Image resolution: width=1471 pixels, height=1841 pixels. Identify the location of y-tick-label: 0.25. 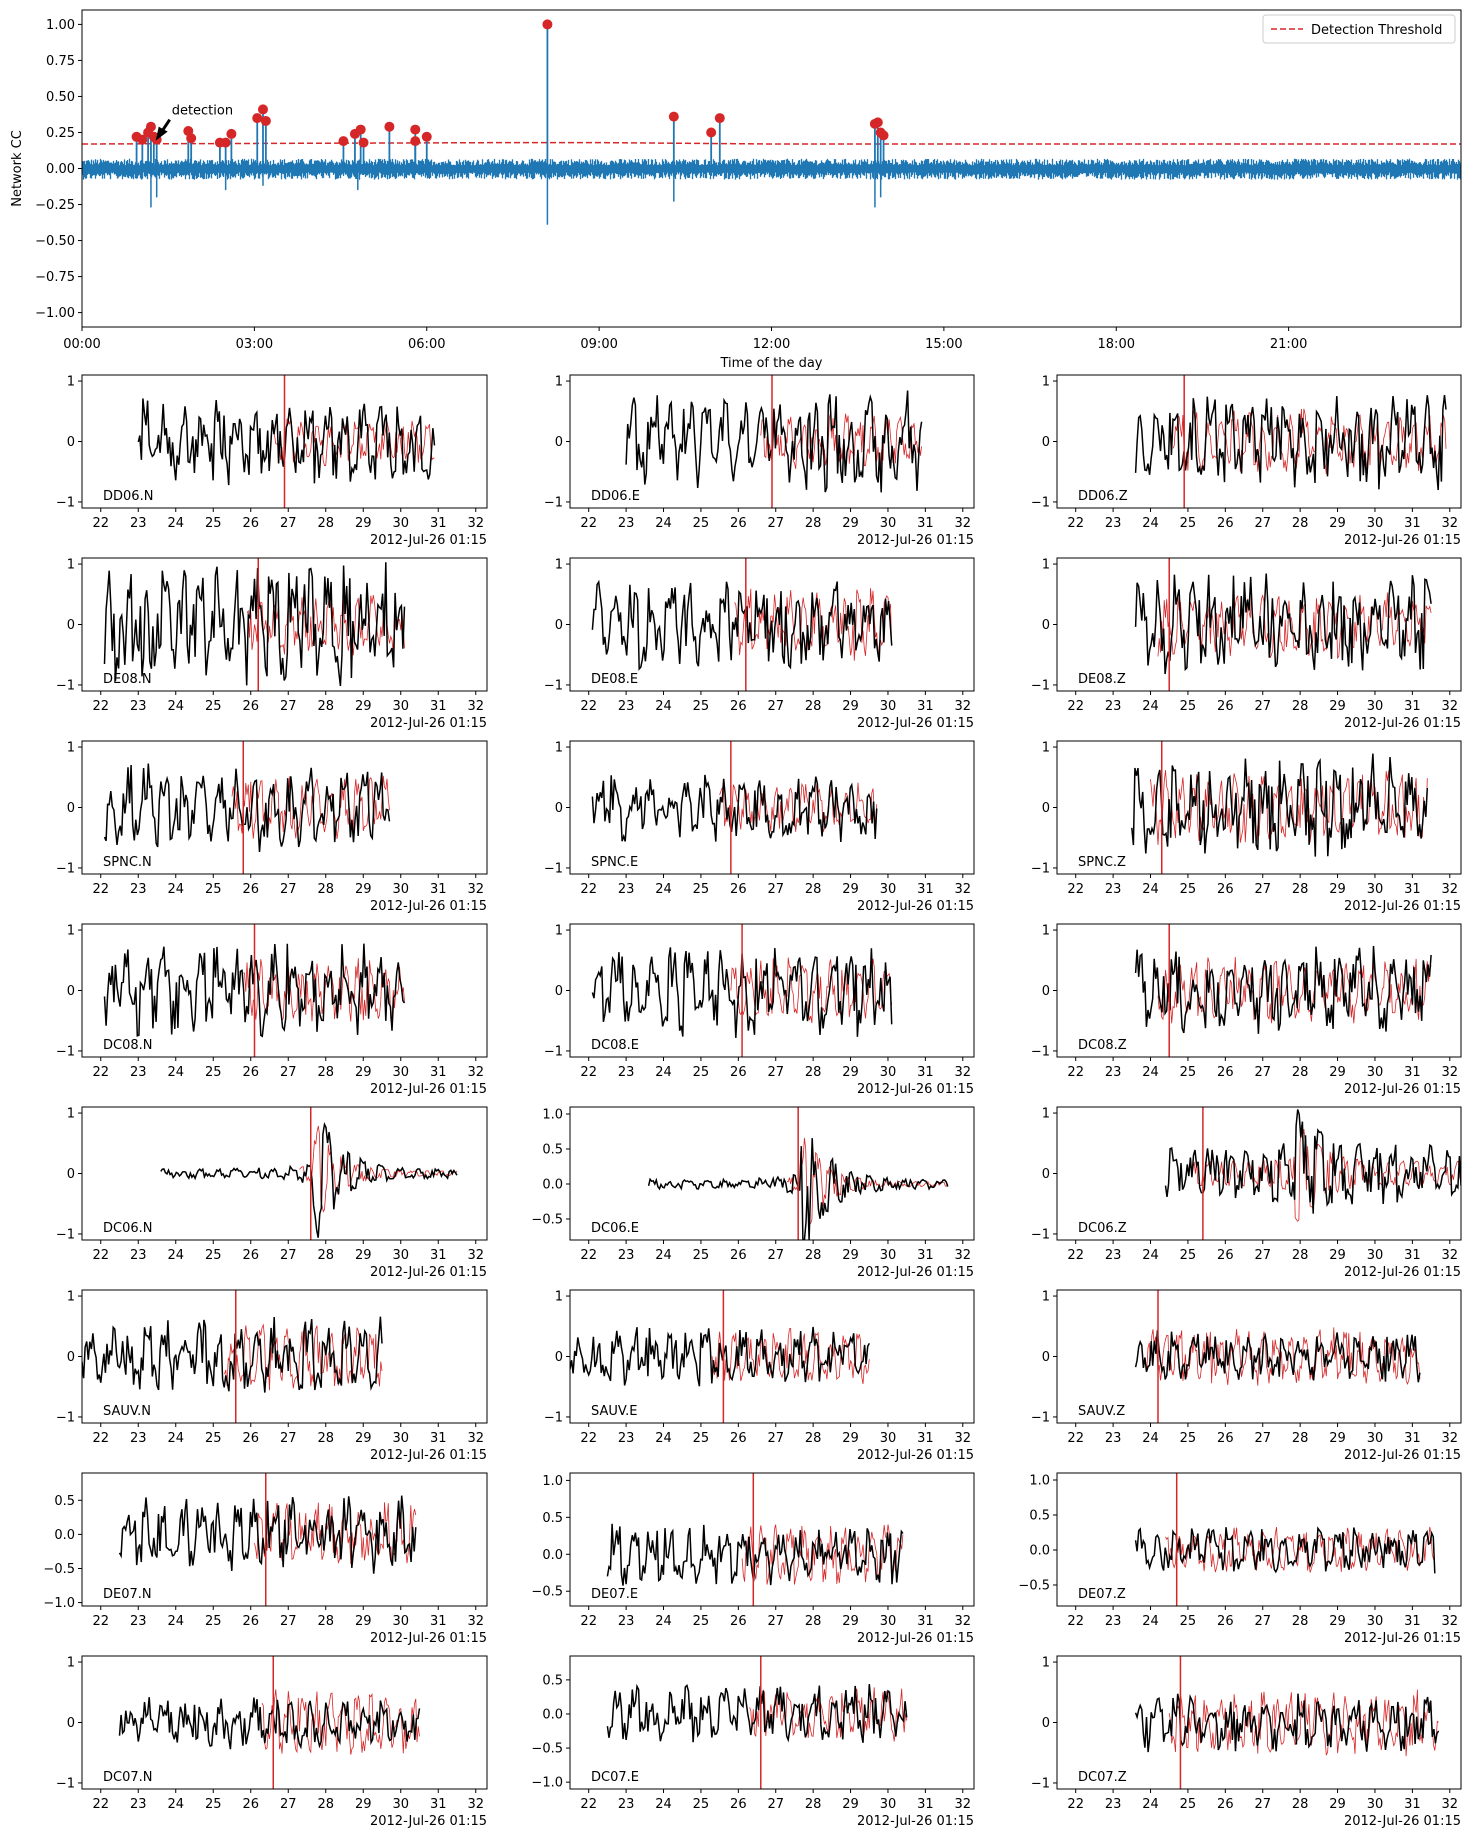
(60, 133).